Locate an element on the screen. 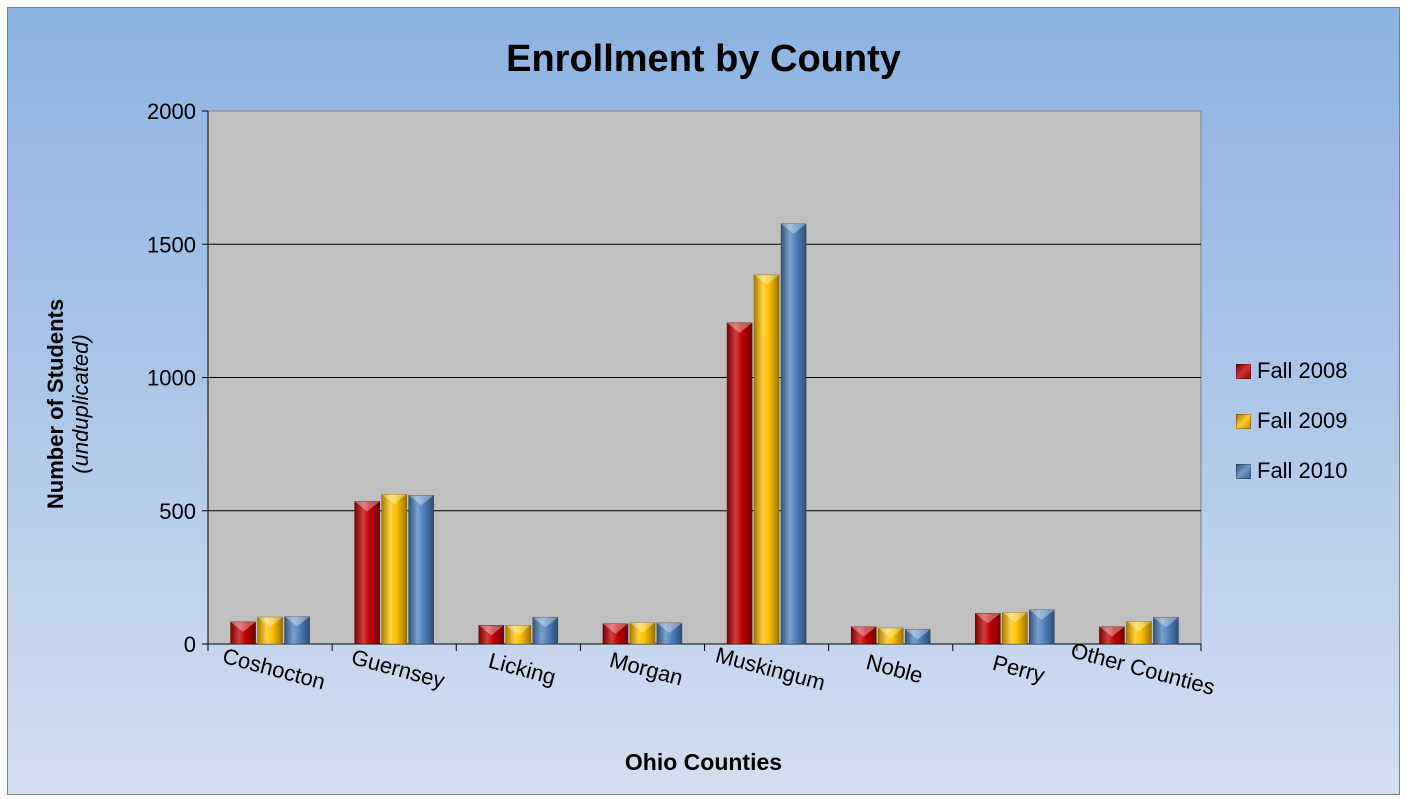 The image size is (1407, 799). chart-title: Enrollment by County is located at coordinates (703, 59).